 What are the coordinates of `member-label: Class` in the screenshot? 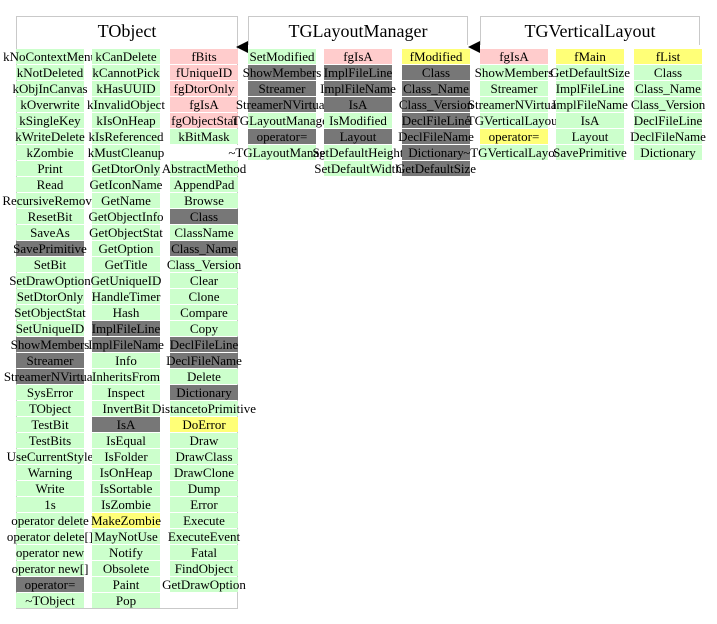 It's located at (436, 72).